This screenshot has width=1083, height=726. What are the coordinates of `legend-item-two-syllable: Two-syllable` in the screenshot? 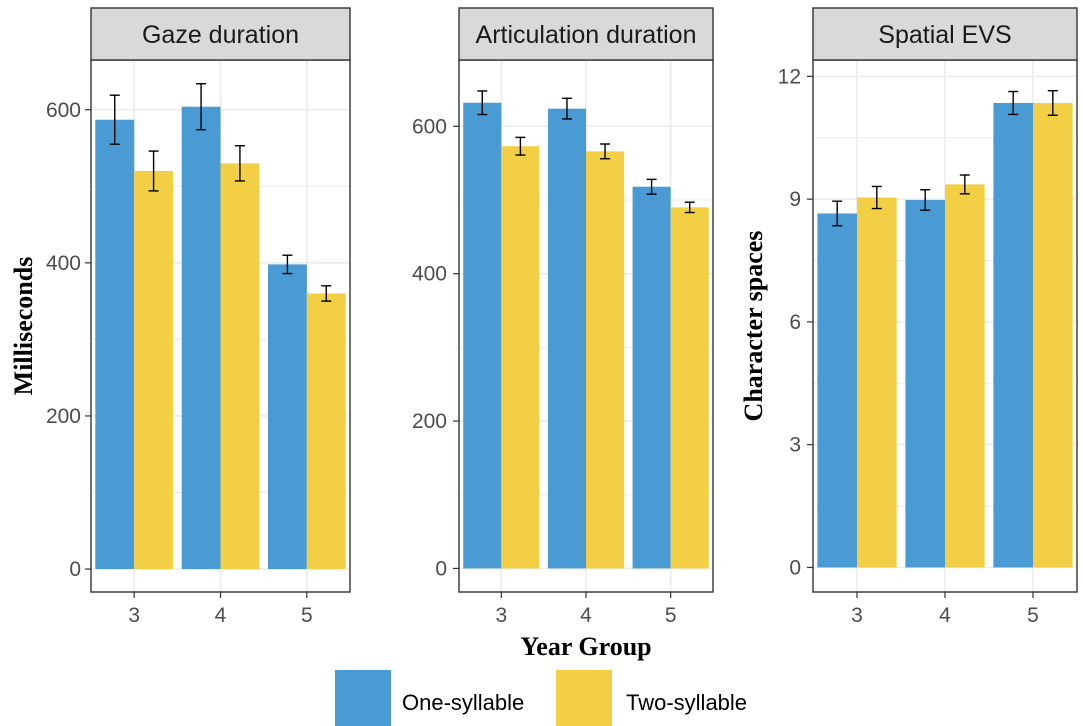 It's located at (651, 698).